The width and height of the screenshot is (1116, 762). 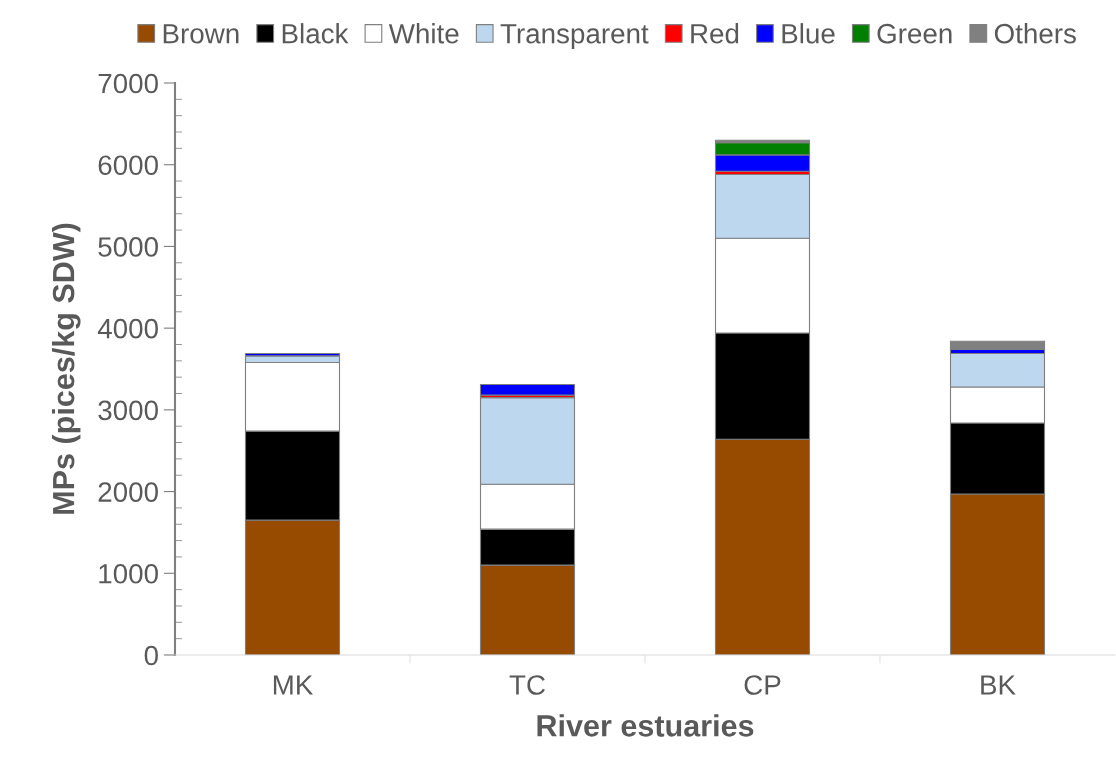 I want to click on y-tick-label: 5000, so click(x=128, y=247).